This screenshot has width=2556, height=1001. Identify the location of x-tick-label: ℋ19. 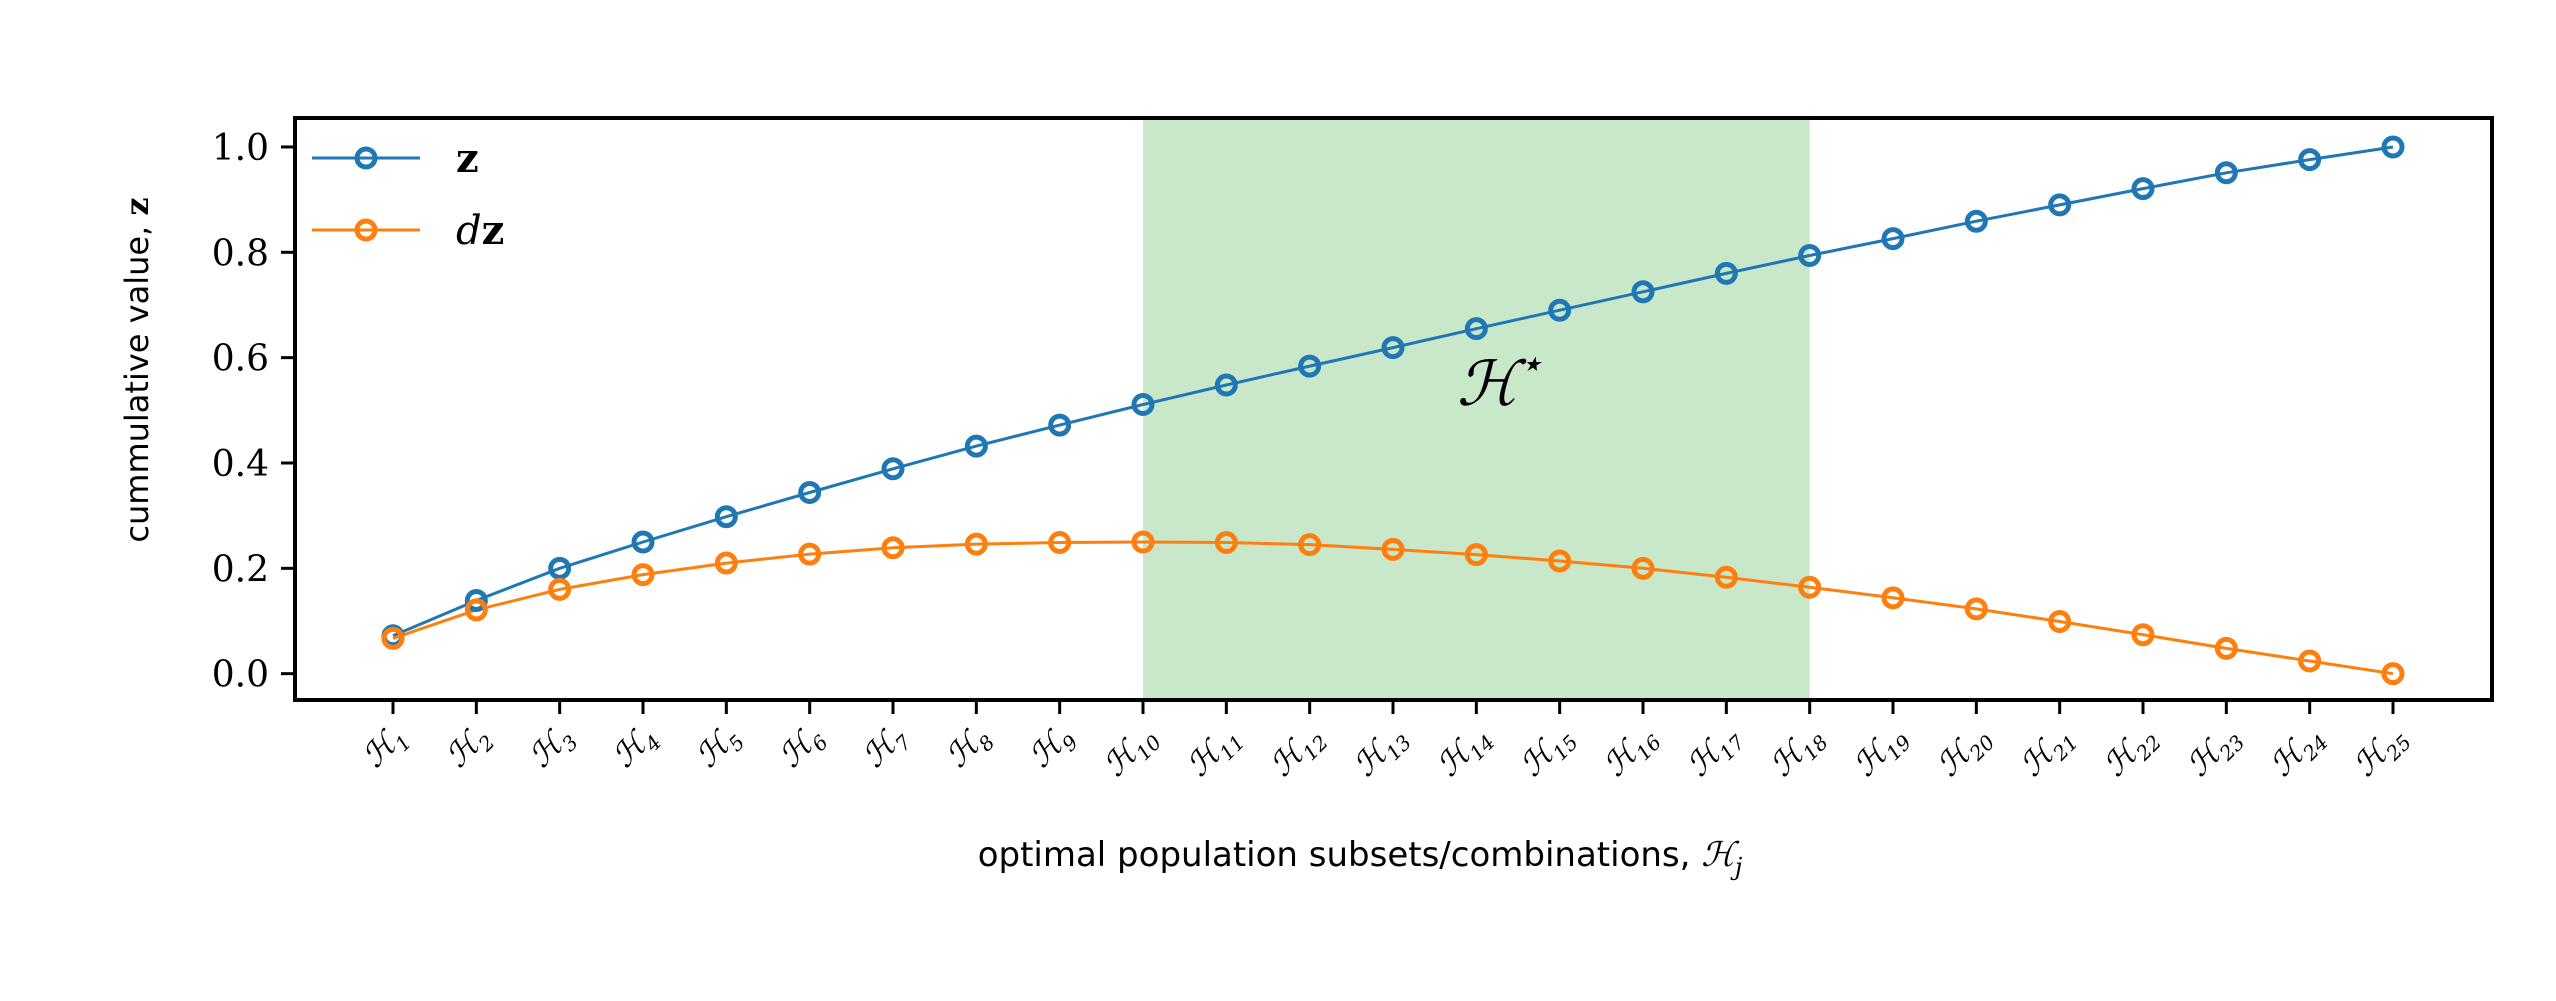
(1880, 752).